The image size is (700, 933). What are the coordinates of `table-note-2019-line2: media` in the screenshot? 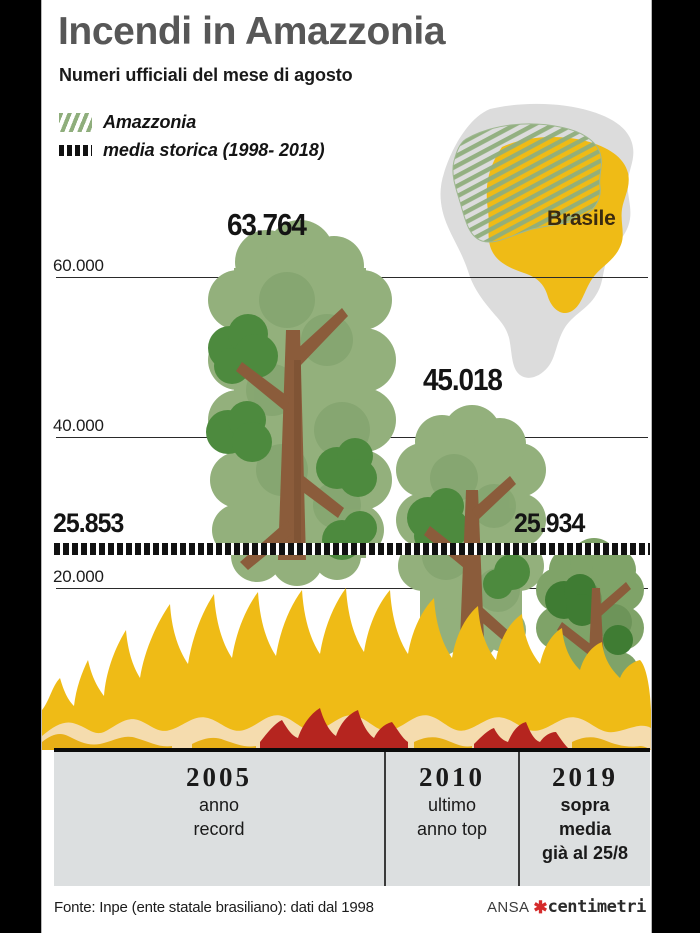 It's located at (585, 828).